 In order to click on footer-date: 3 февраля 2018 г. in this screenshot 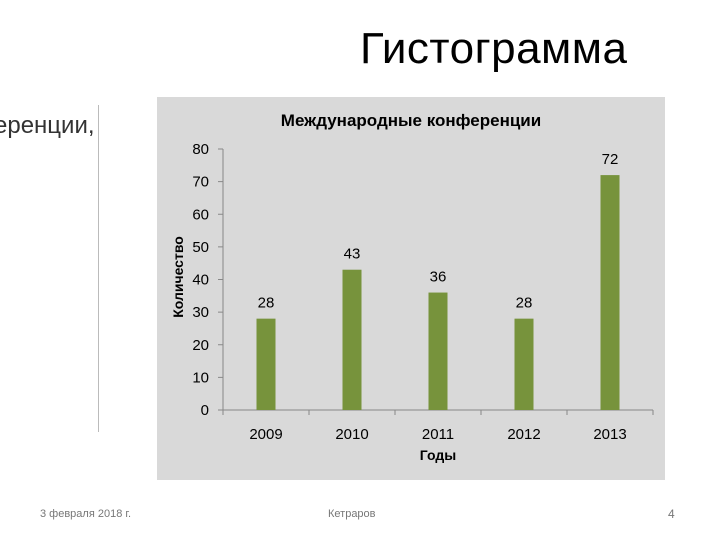, I will do `click(86, 514)`.